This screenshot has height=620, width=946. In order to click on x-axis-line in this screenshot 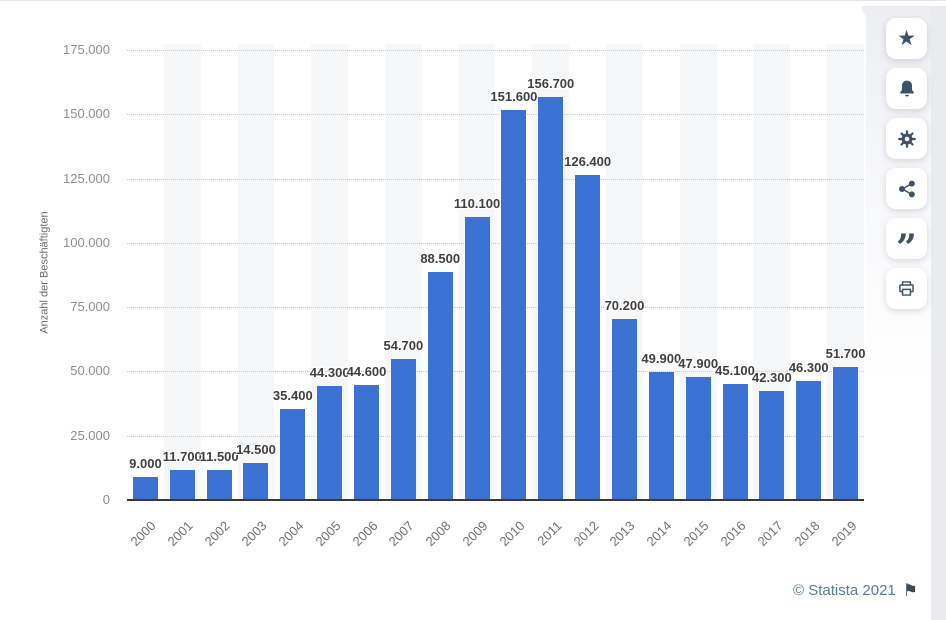, I will do `click(495, 500)`.